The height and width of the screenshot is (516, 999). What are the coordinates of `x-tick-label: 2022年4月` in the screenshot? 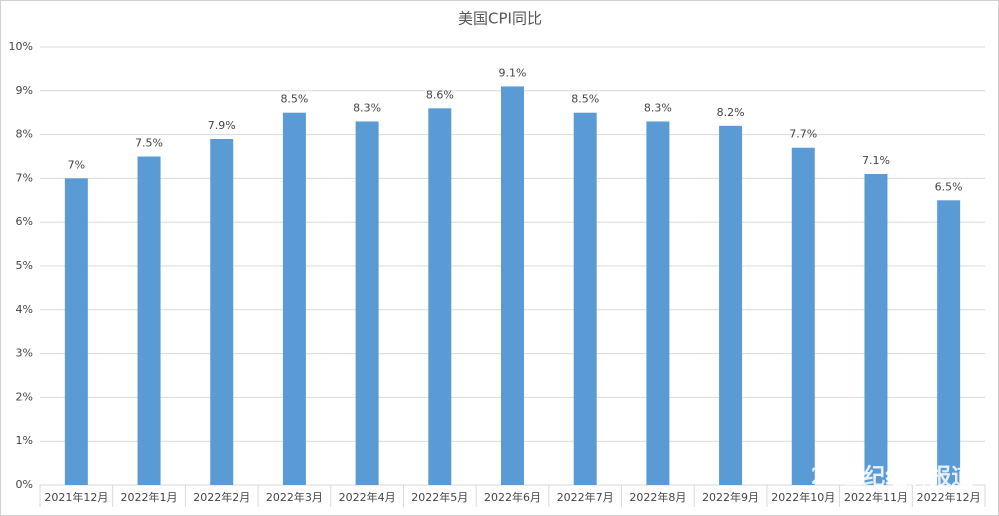 It's located at (367, 497).